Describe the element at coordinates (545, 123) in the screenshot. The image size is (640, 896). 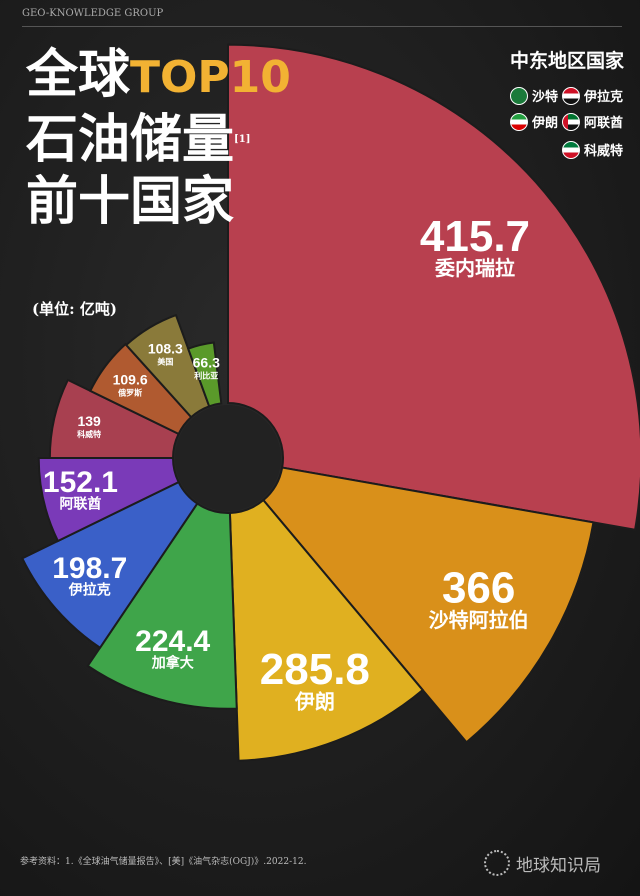
I see `legend-label: 伊朗` at that location.